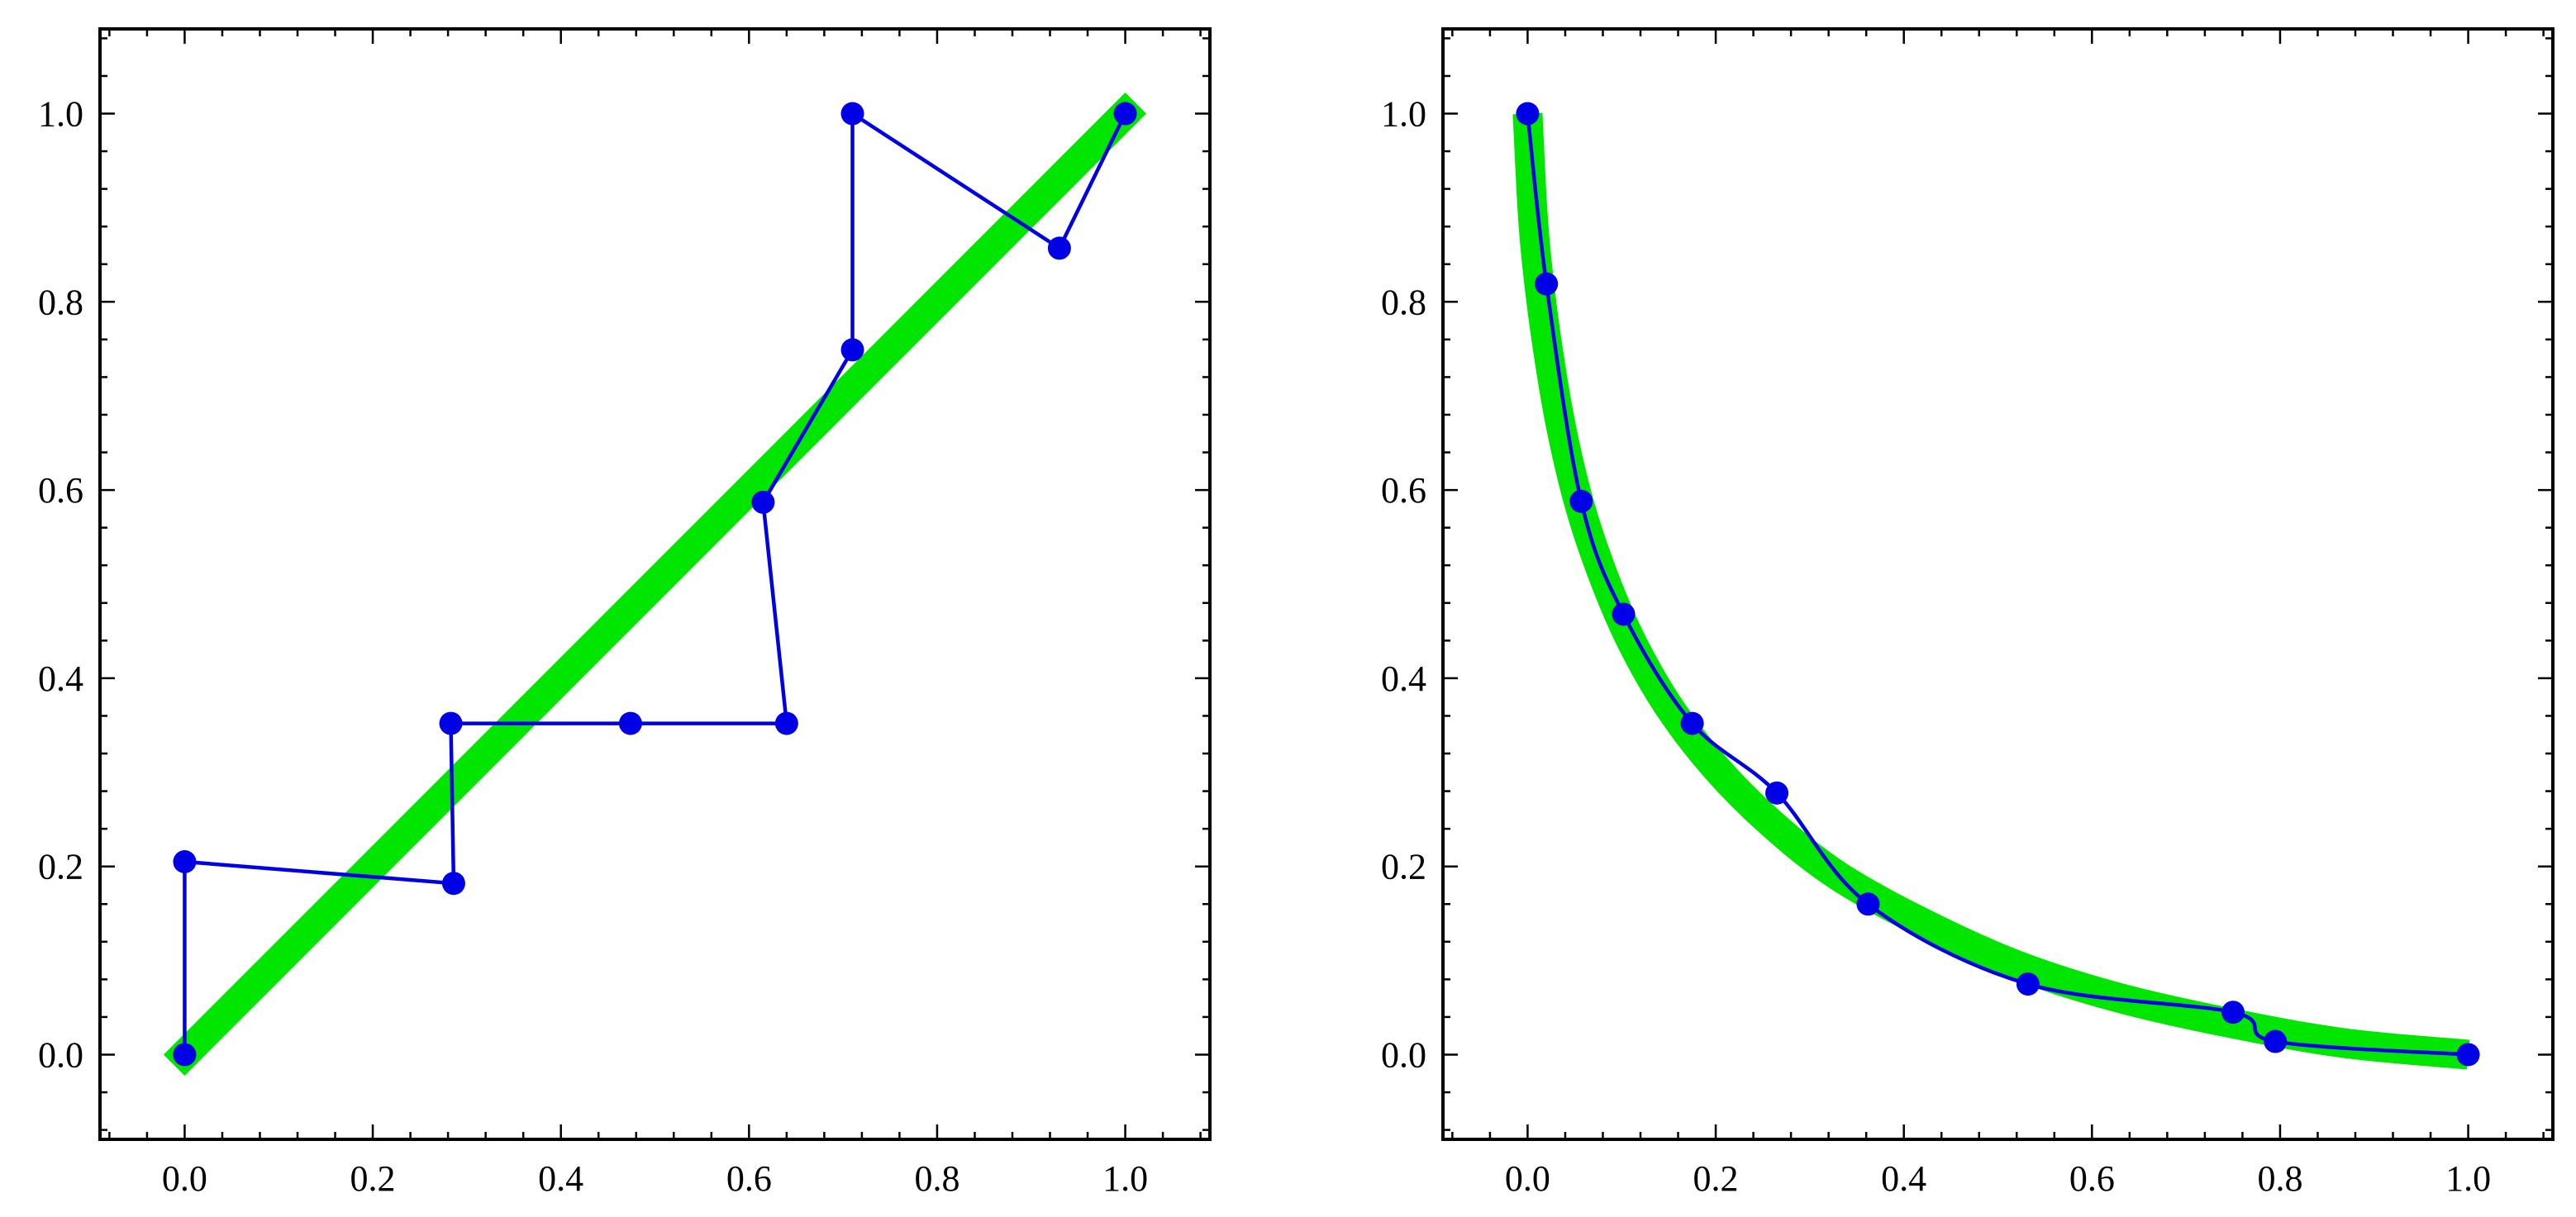 The height and width of the screenshot is (1217, 2576). I want to click on left-x-tick-label: 1.0, so click(1125, 1179).